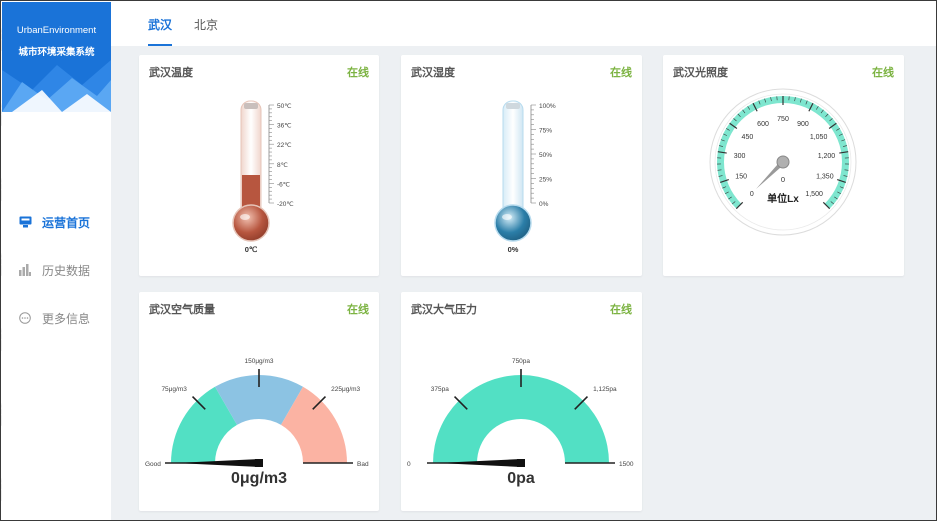 This screenshot has height=521, width=937. Describe the element at coordinates (545, 131) in the screenshot. I see `scale-label: 75%` at that location.